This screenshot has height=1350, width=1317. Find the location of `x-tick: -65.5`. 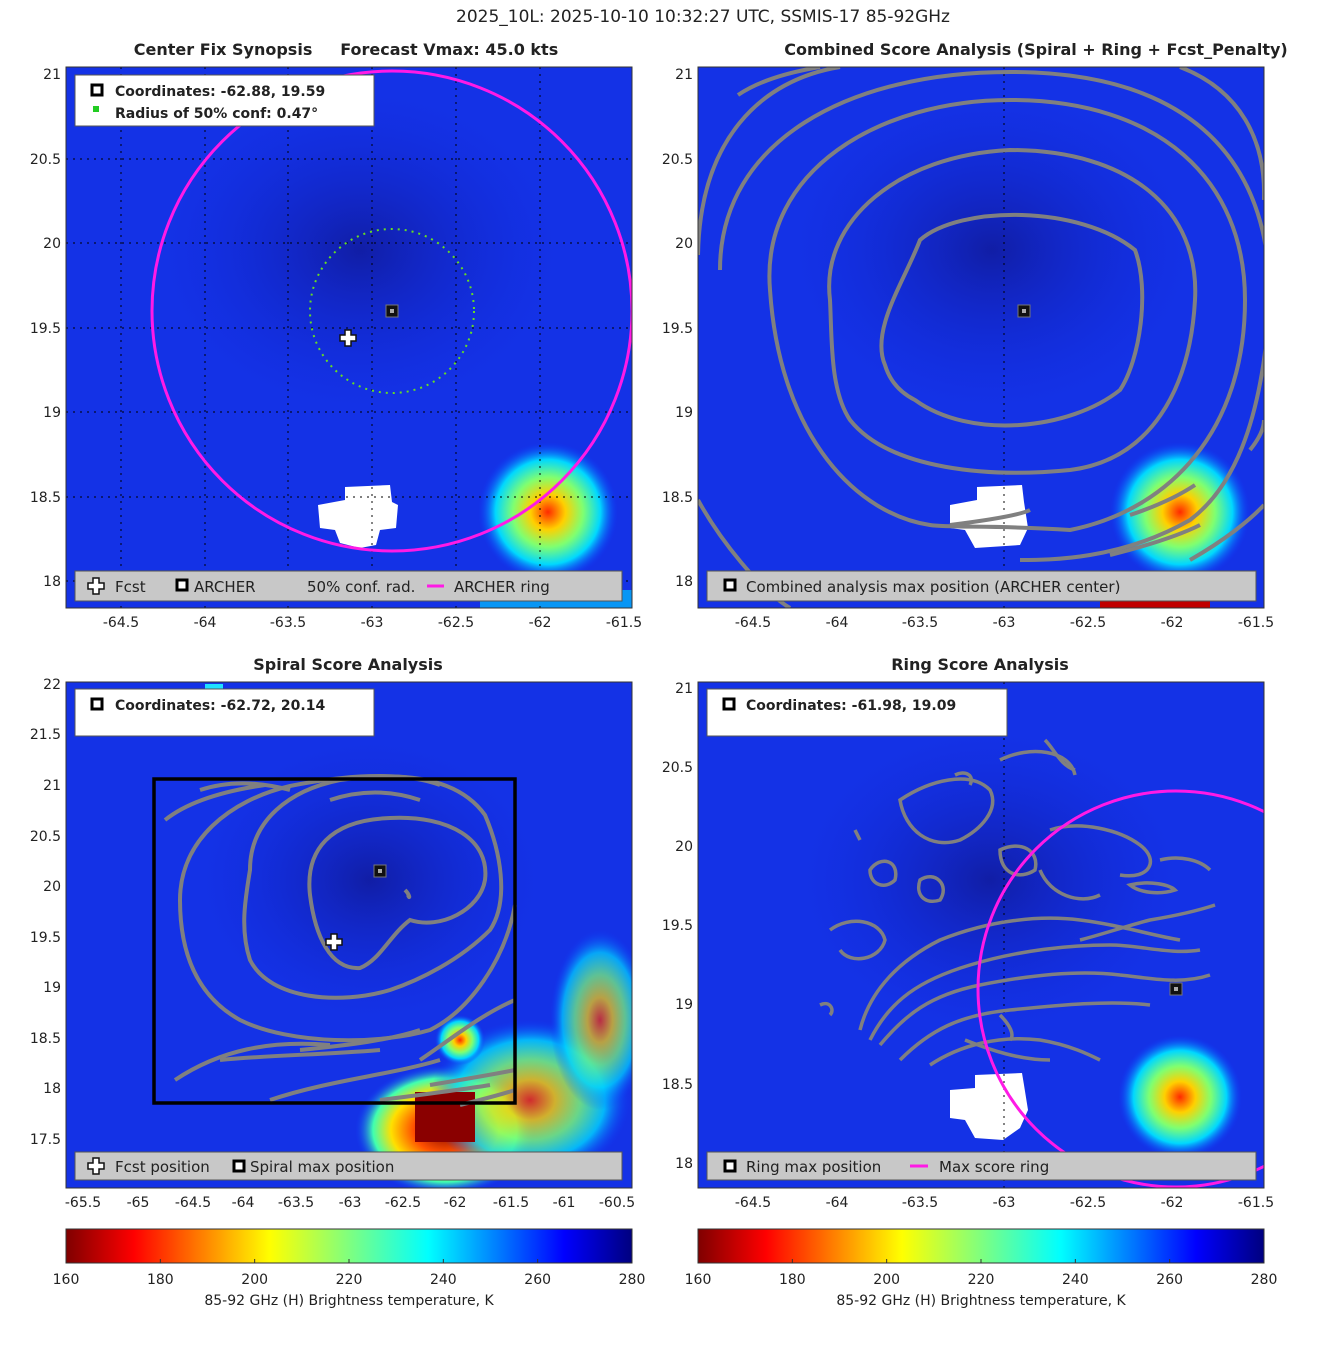

x-tick: -65.5 is located at coordinates (83, 1203).